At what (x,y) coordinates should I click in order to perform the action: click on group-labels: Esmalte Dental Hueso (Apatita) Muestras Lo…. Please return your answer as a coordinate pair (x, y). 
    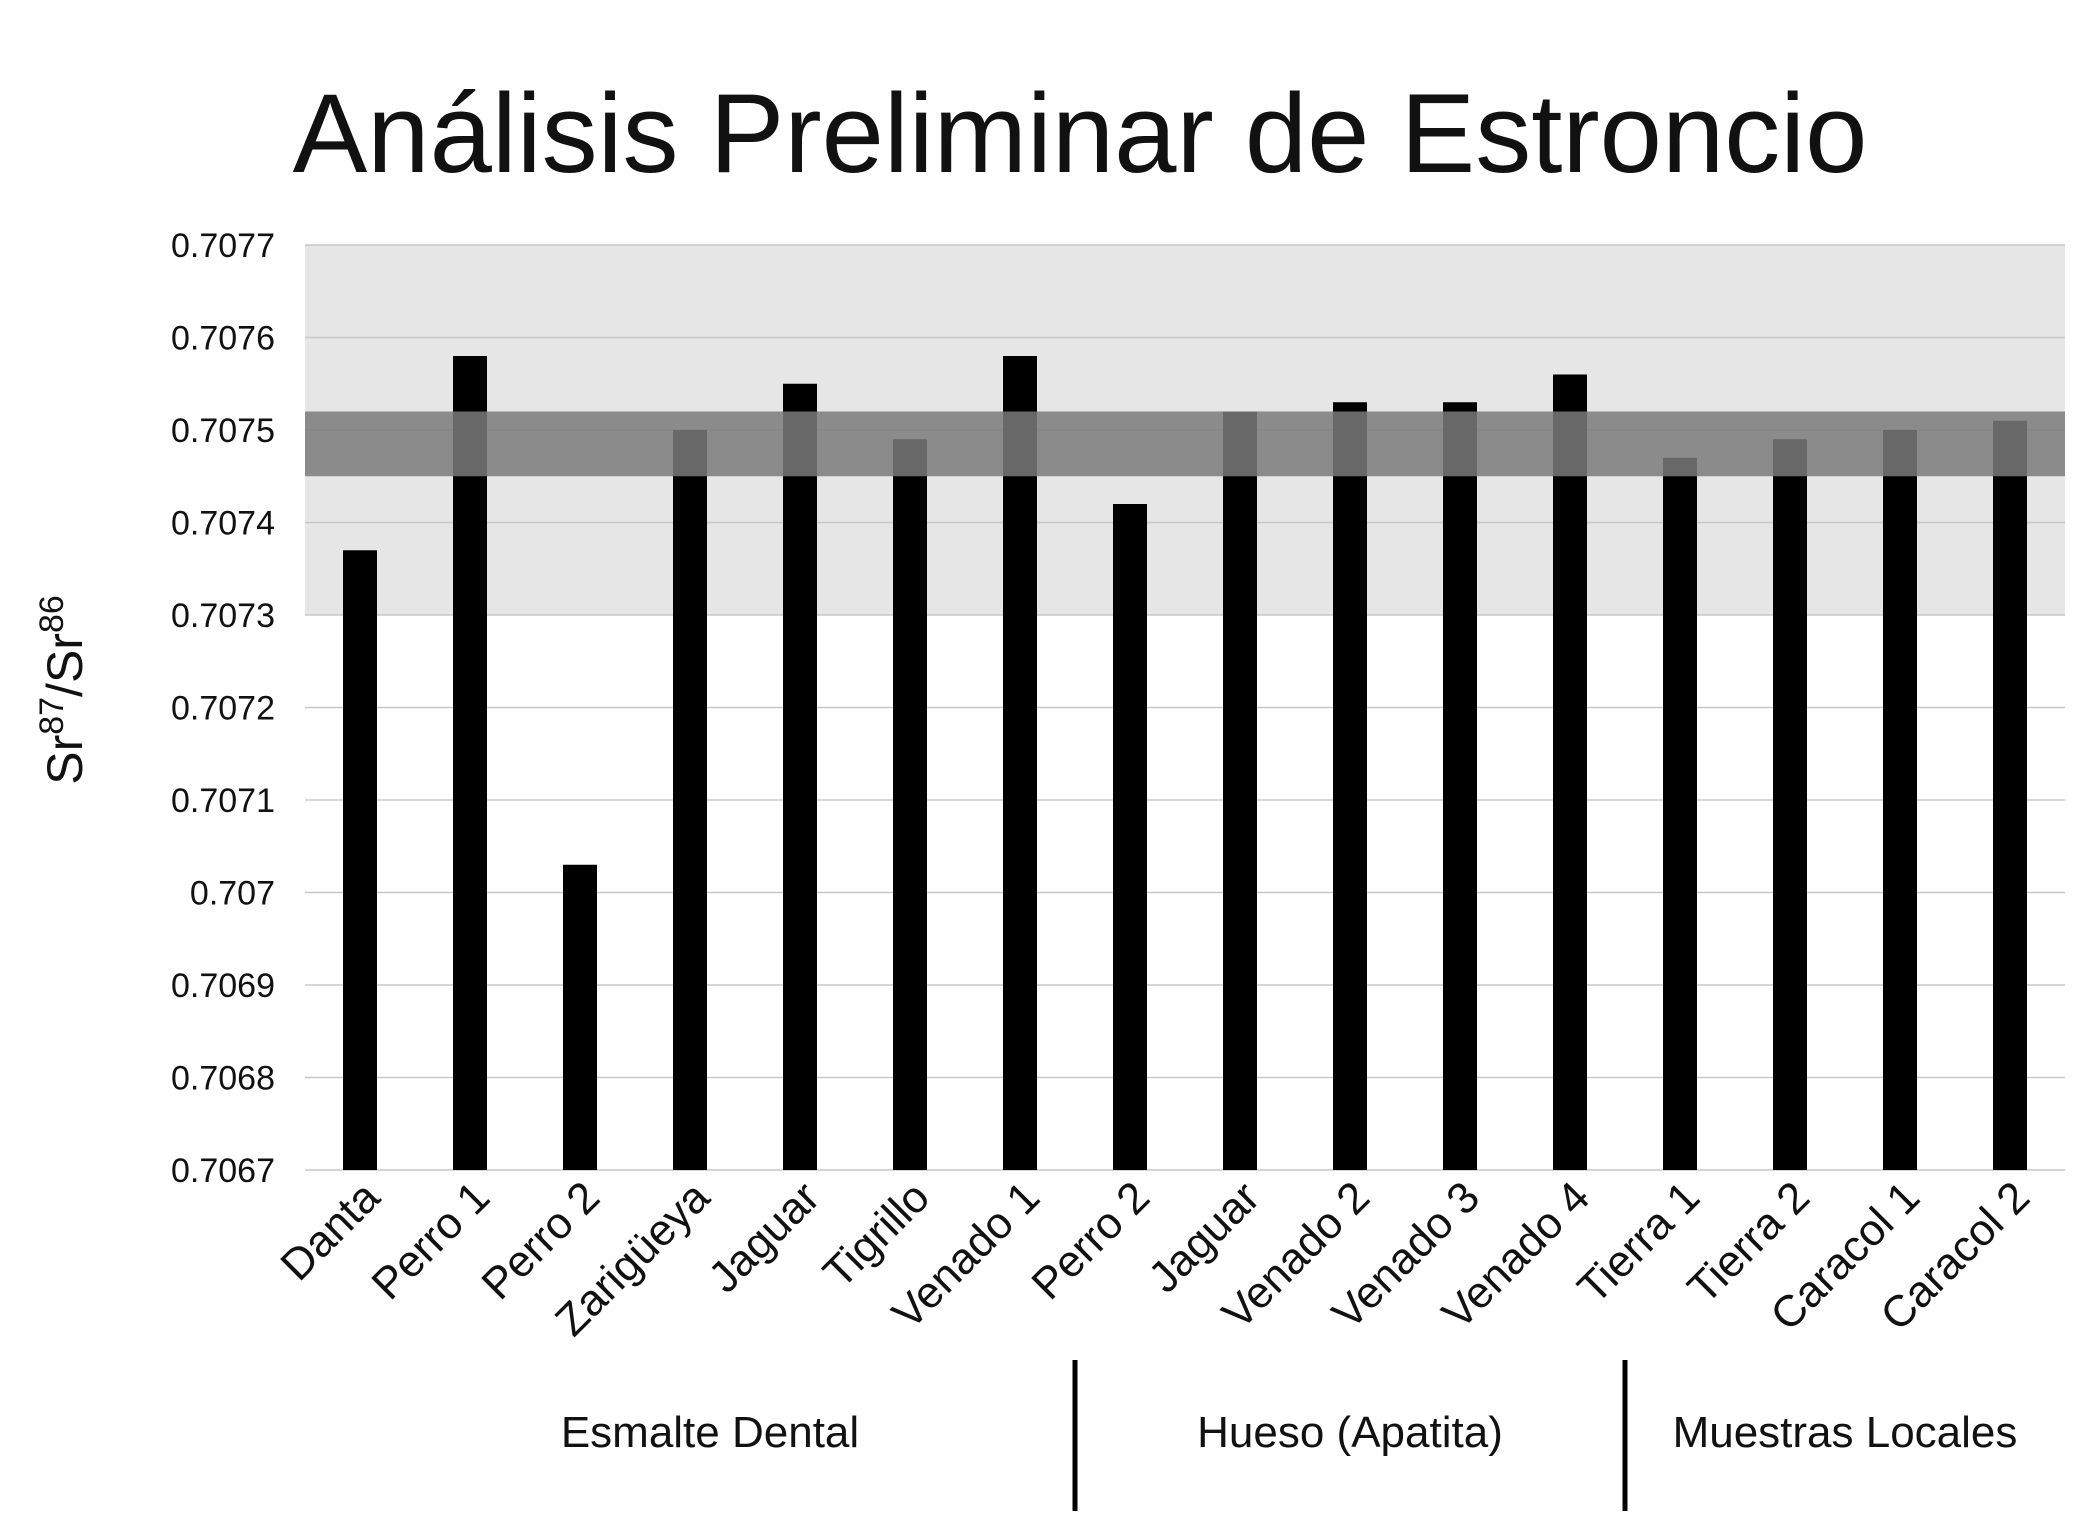
    Looking at the image, I should click on (1289, 1435).